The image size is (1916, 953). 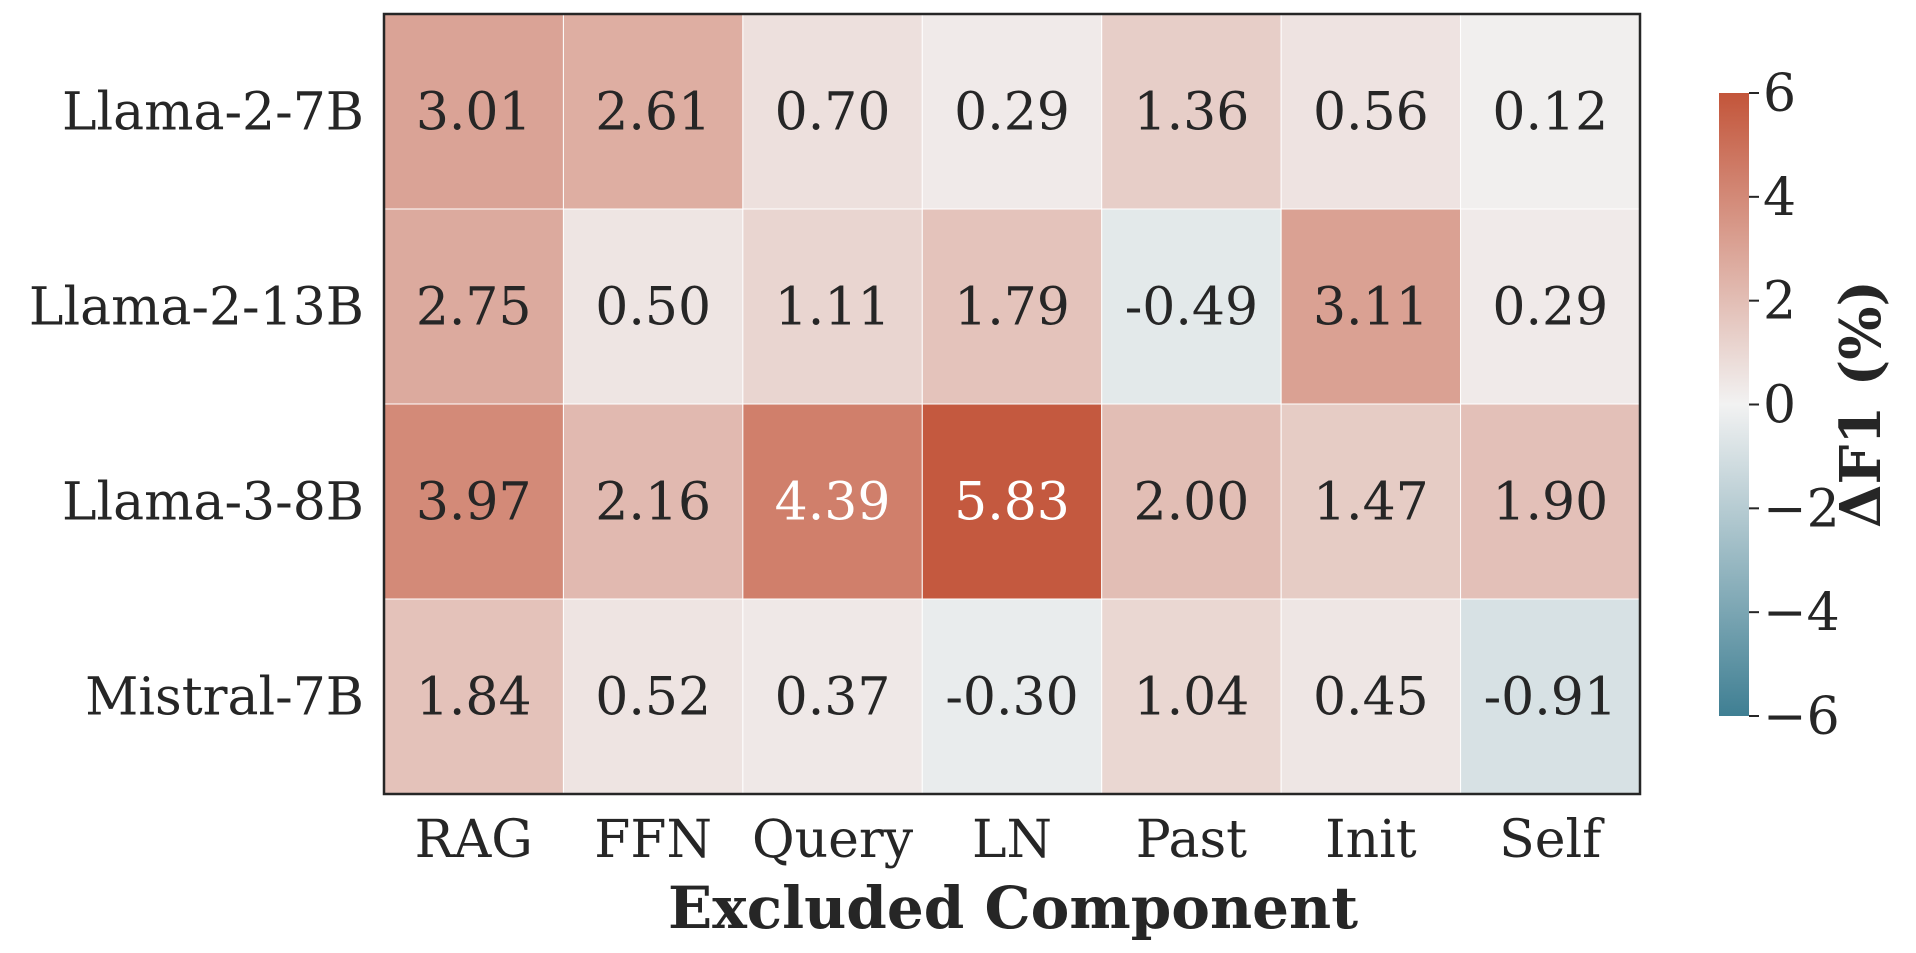 I want to click on cell-value-label: 1.84, so click(x=474, y=698).